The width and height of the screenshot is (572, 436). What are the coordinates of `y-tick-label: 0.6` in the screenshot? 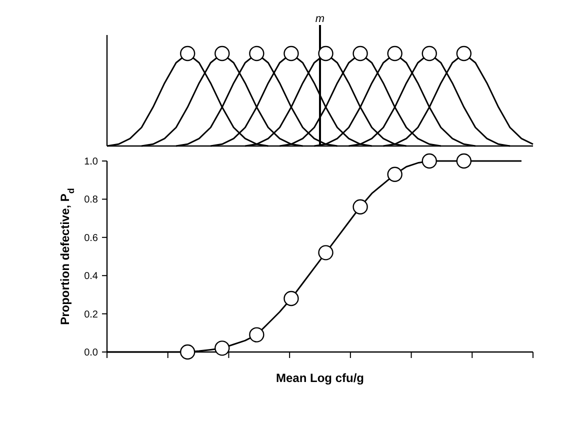 It's located at (91, 238).